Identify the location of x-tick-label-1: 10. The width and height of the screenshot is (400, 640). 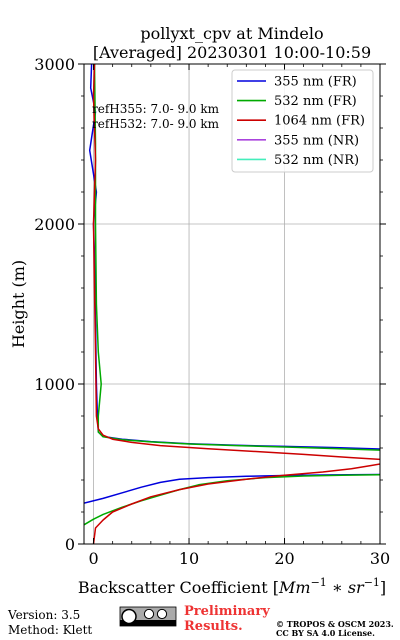
(189, 558).